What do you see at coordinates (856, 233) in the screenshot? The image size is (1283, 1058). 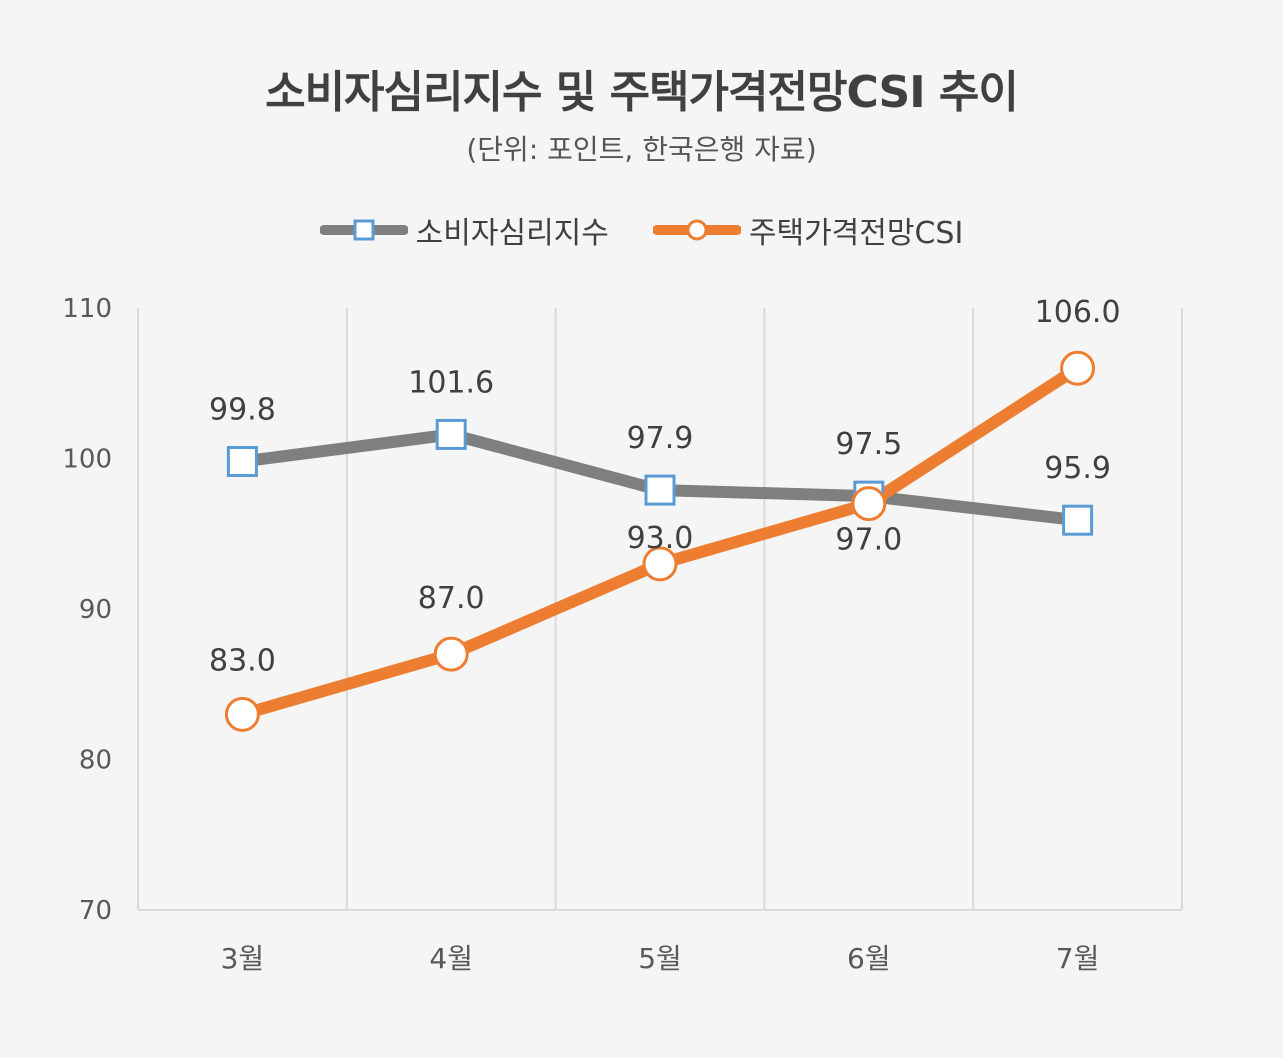 I see `legend-label-housing: 주택가격전망CSI` at bounding box center [856, 233].